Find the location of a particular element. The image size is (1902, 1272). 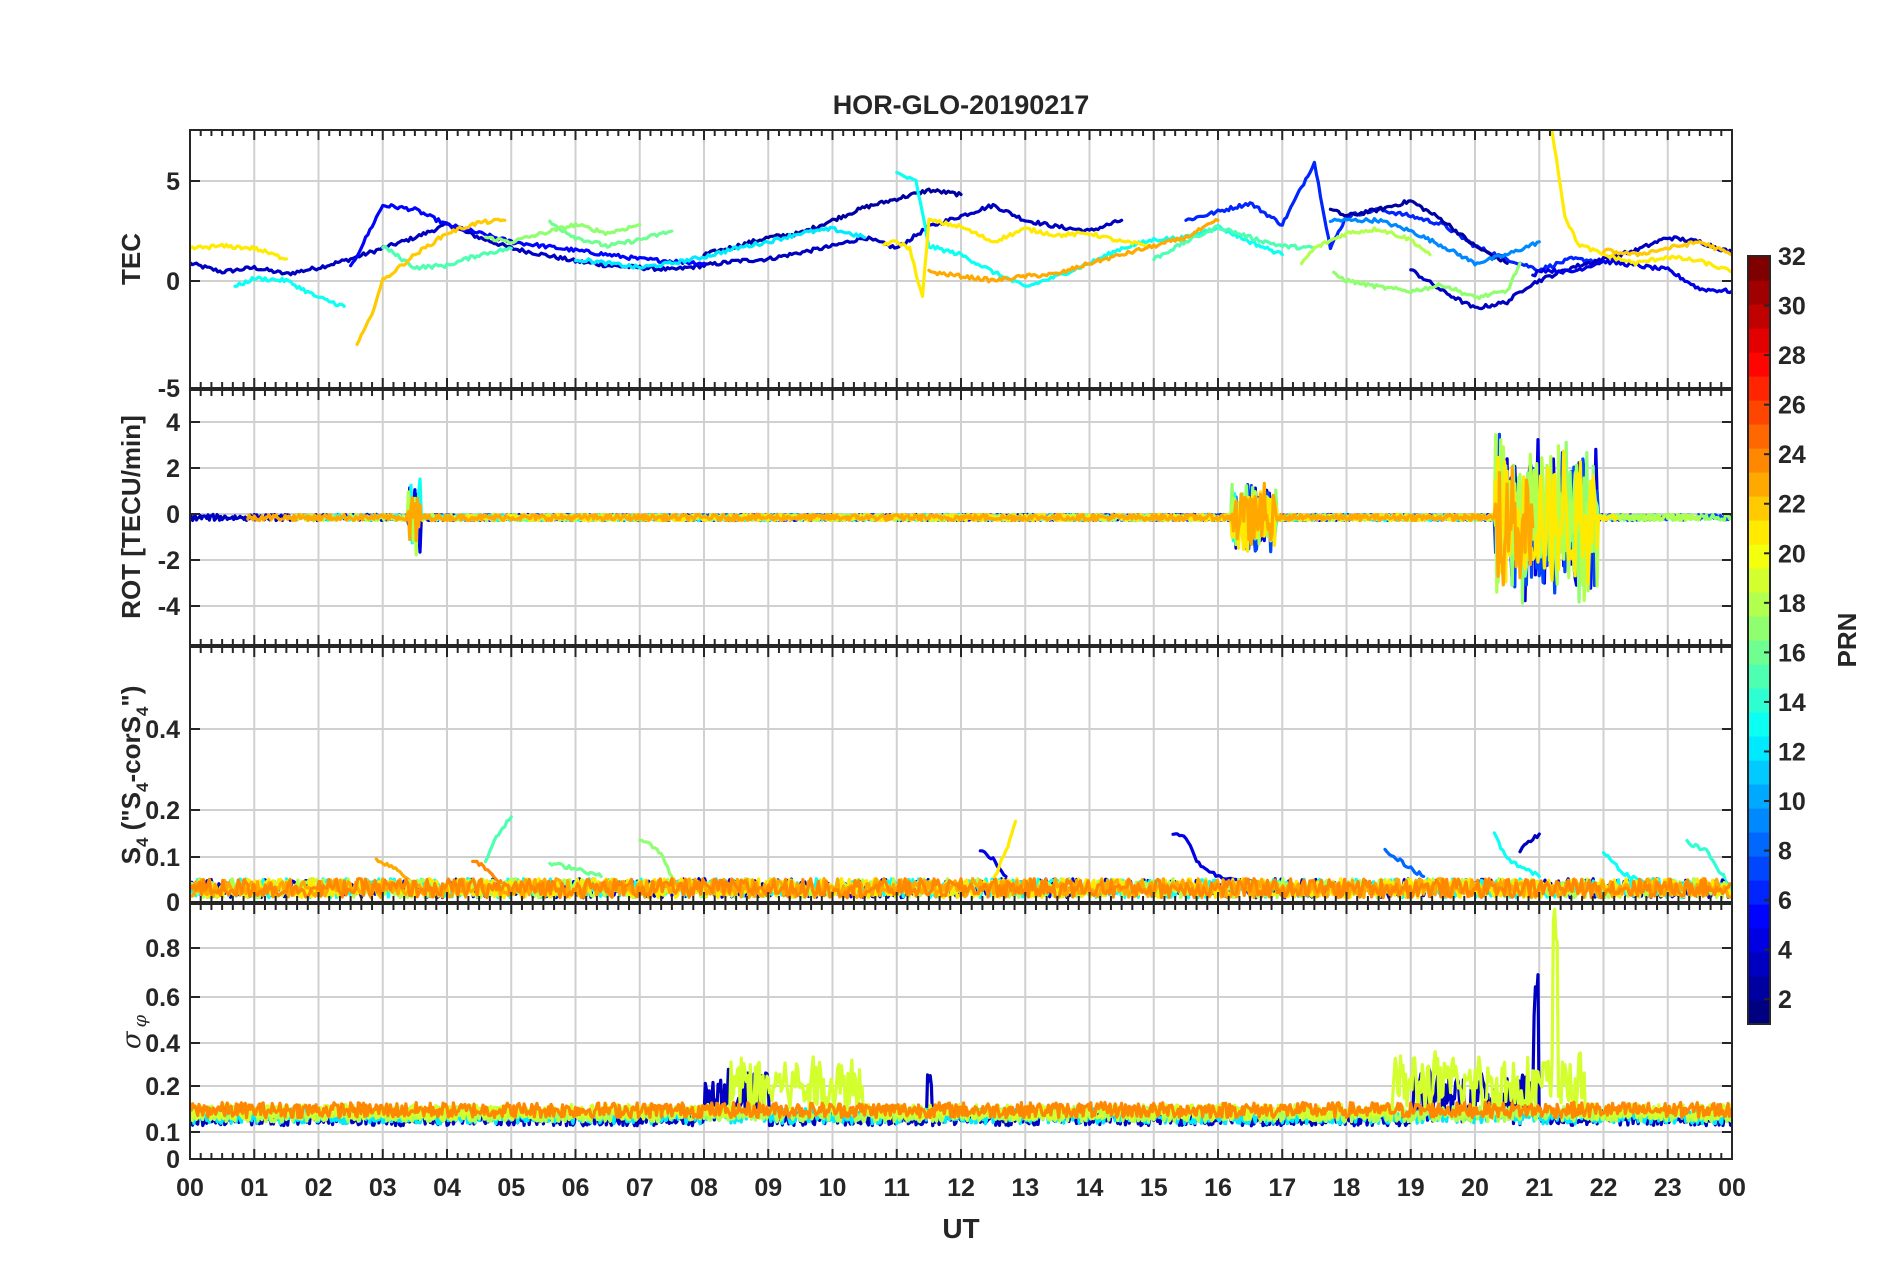

colorbar-tick-label: 10 is located at coordinates (1792, 802).